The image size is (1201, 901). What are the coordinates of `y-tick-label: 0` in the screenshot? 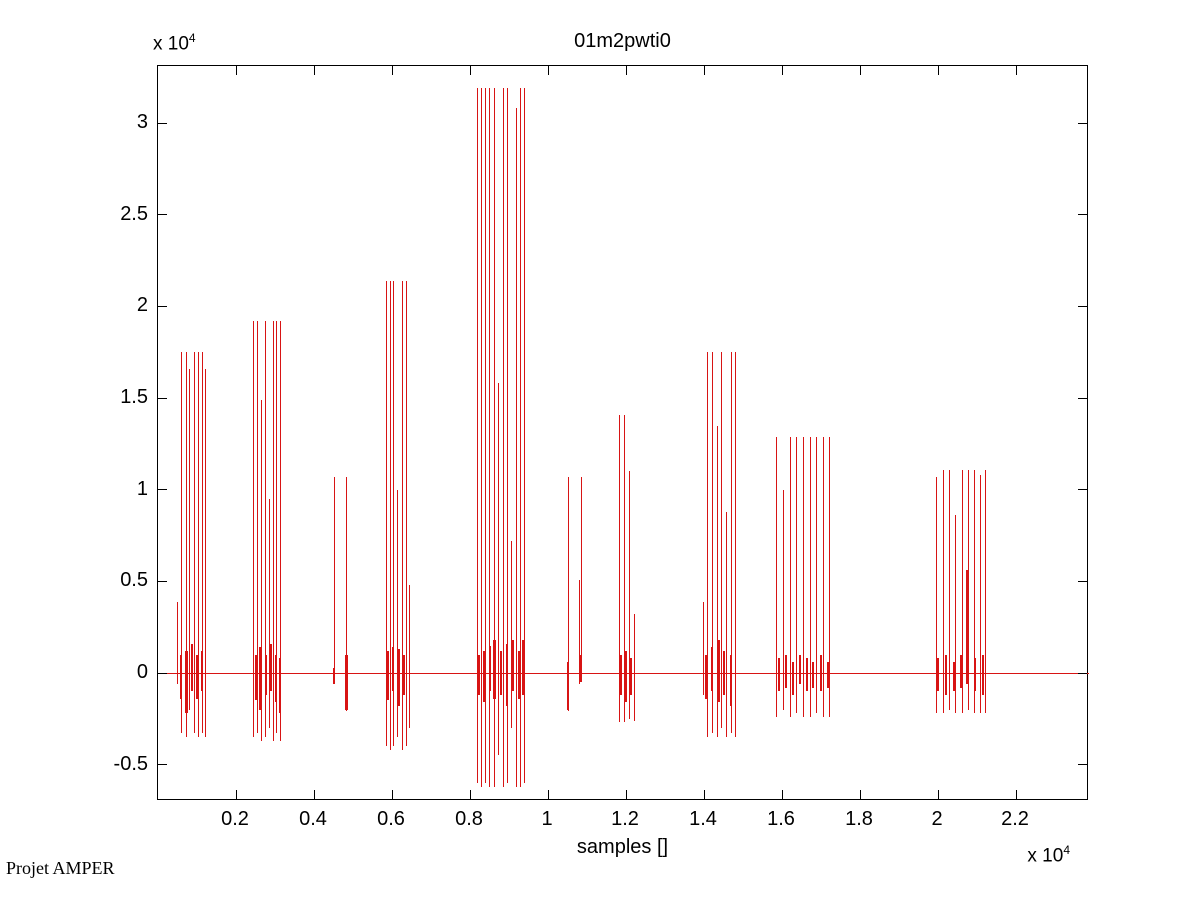 It's located at (142, 672).